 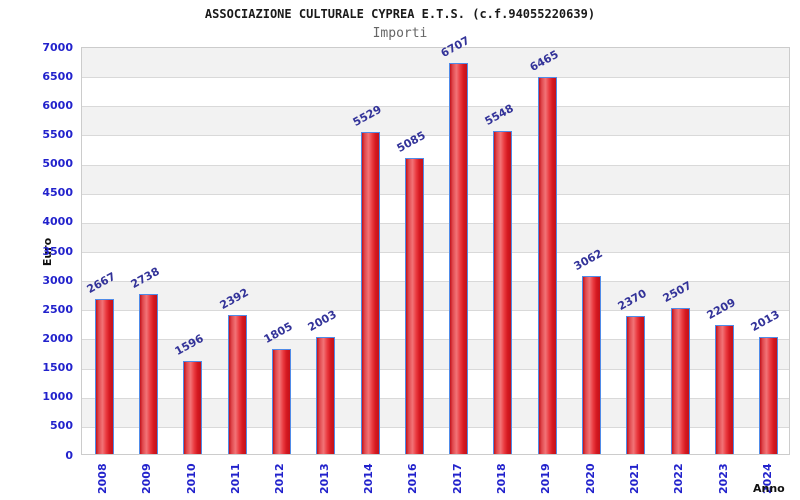 What do you see at coordinates (57, 76) in the screenshot?
I see `y-tick-label: 6500` at bounding box center [57, 76].